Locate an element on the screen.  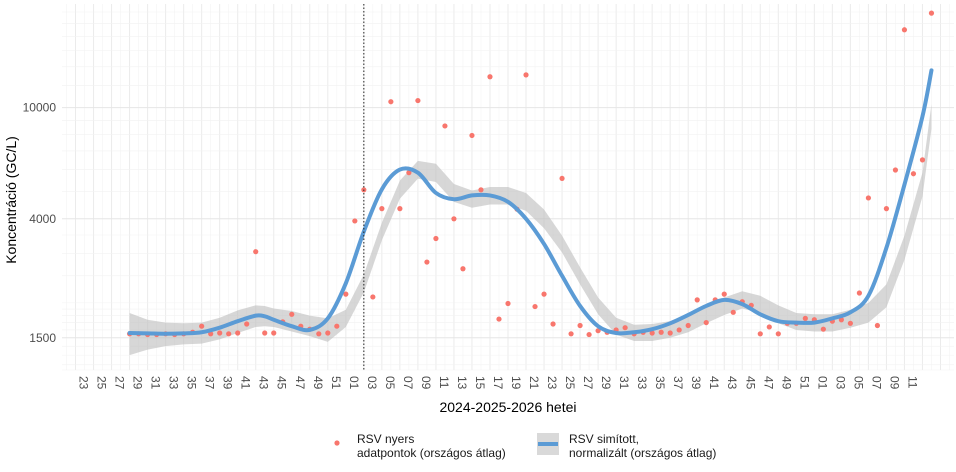
legend-raw-label: RSV nyers adatpontok (országos átlag) is located at coordinates (431, 446).